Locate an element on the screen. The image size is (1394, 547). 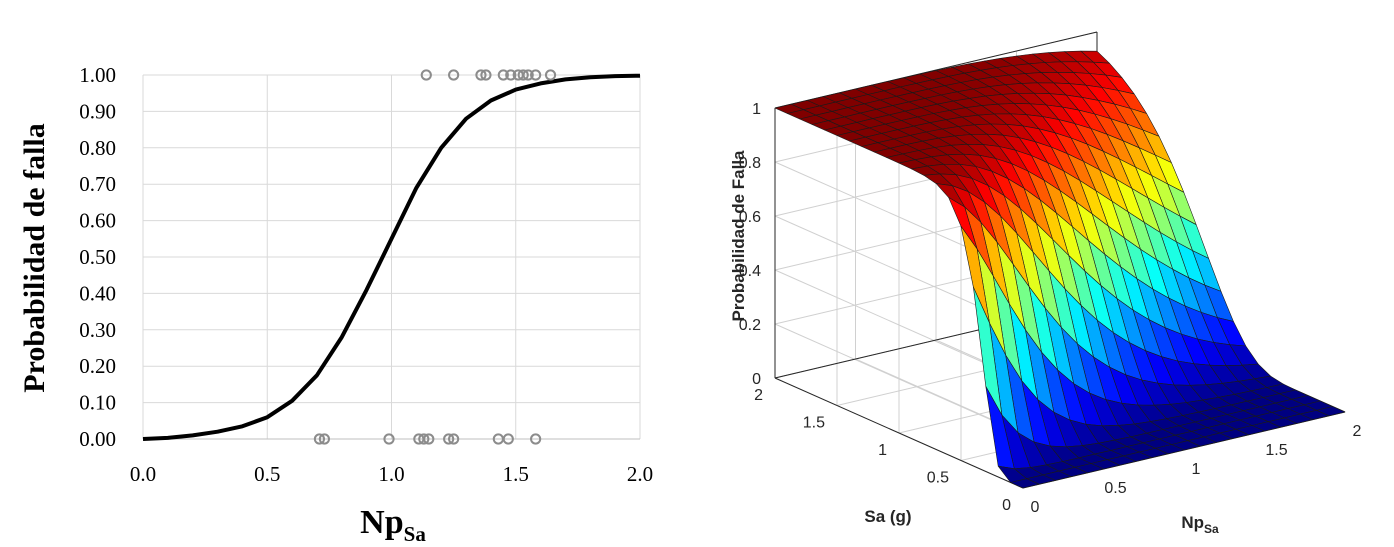
z-tick-label: 1 is located at coordinates (756, 109).